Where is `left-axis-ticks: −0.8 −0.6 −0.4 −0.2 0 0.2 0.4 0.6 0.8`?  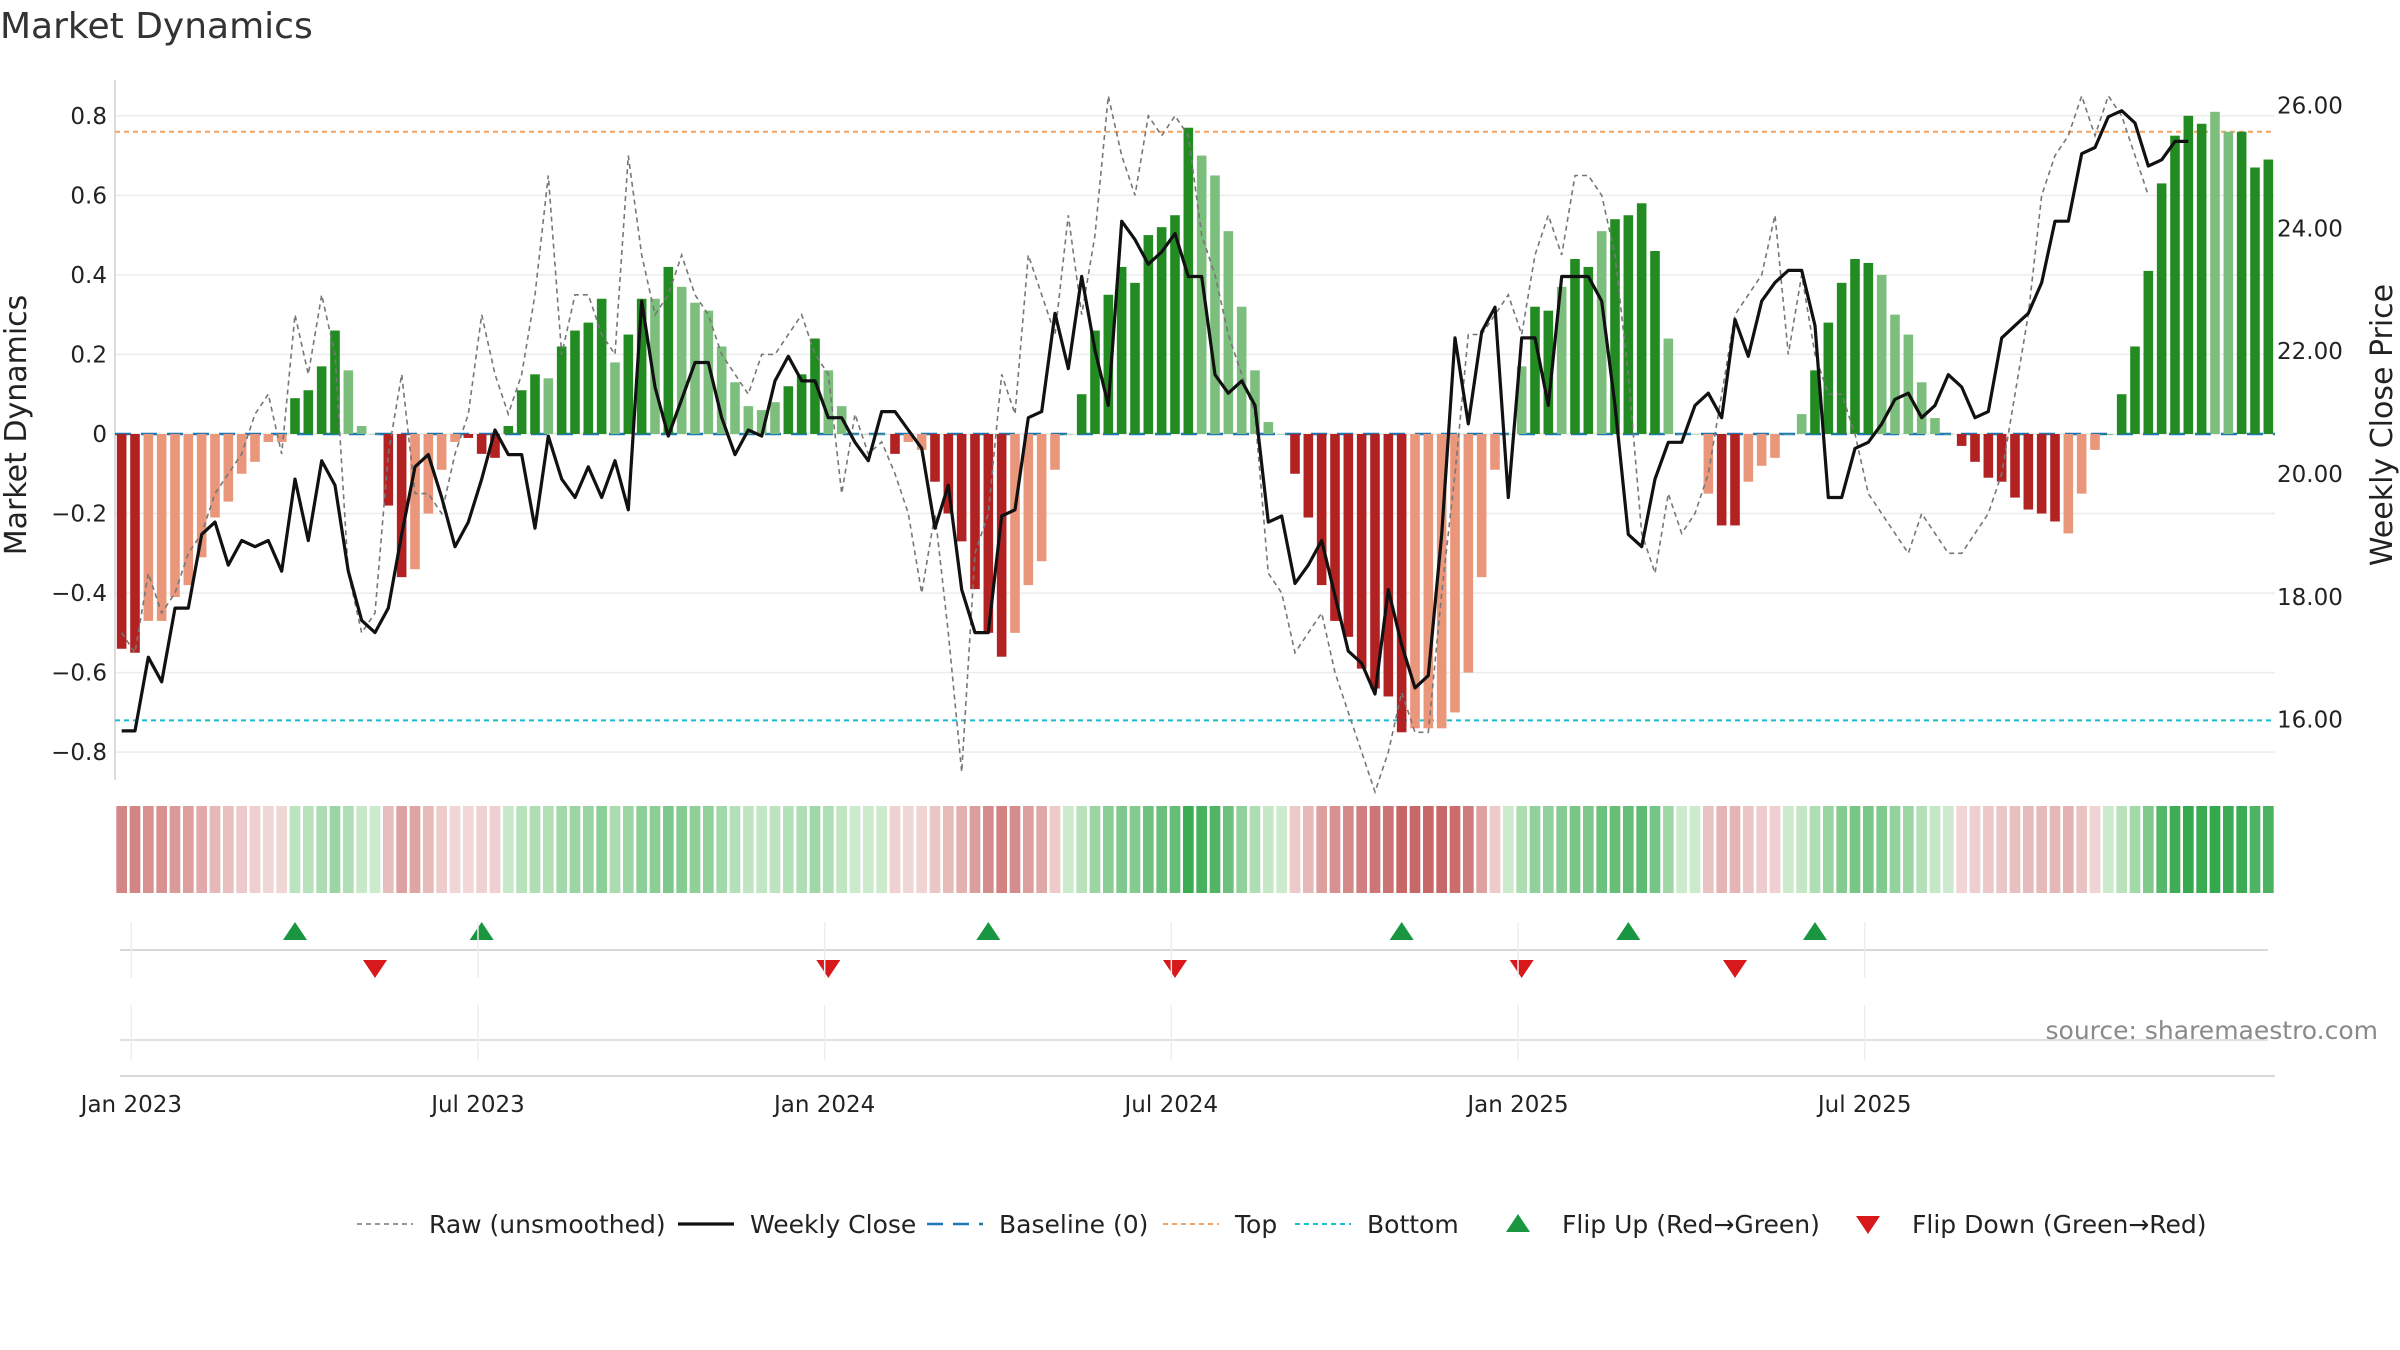
left-axis-ticks: −0.8 −0.6 −0.4 −0.2 0 0.2 0.4 0.6 0.8 is located at coordinates (79, 435).